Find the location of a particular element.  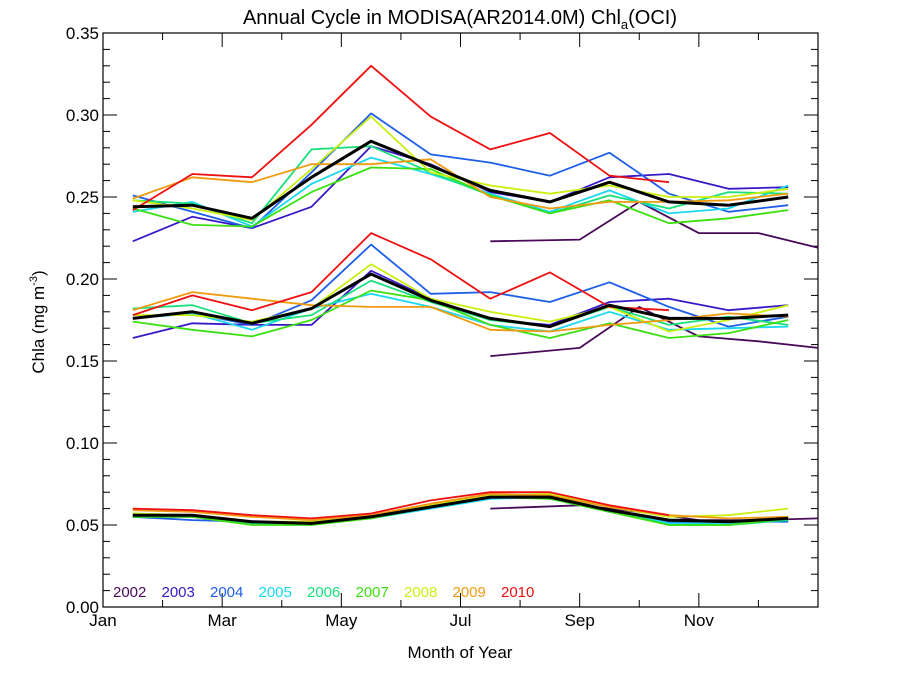

legend-item-2009: 2009 is located at coordinates (469, 592).